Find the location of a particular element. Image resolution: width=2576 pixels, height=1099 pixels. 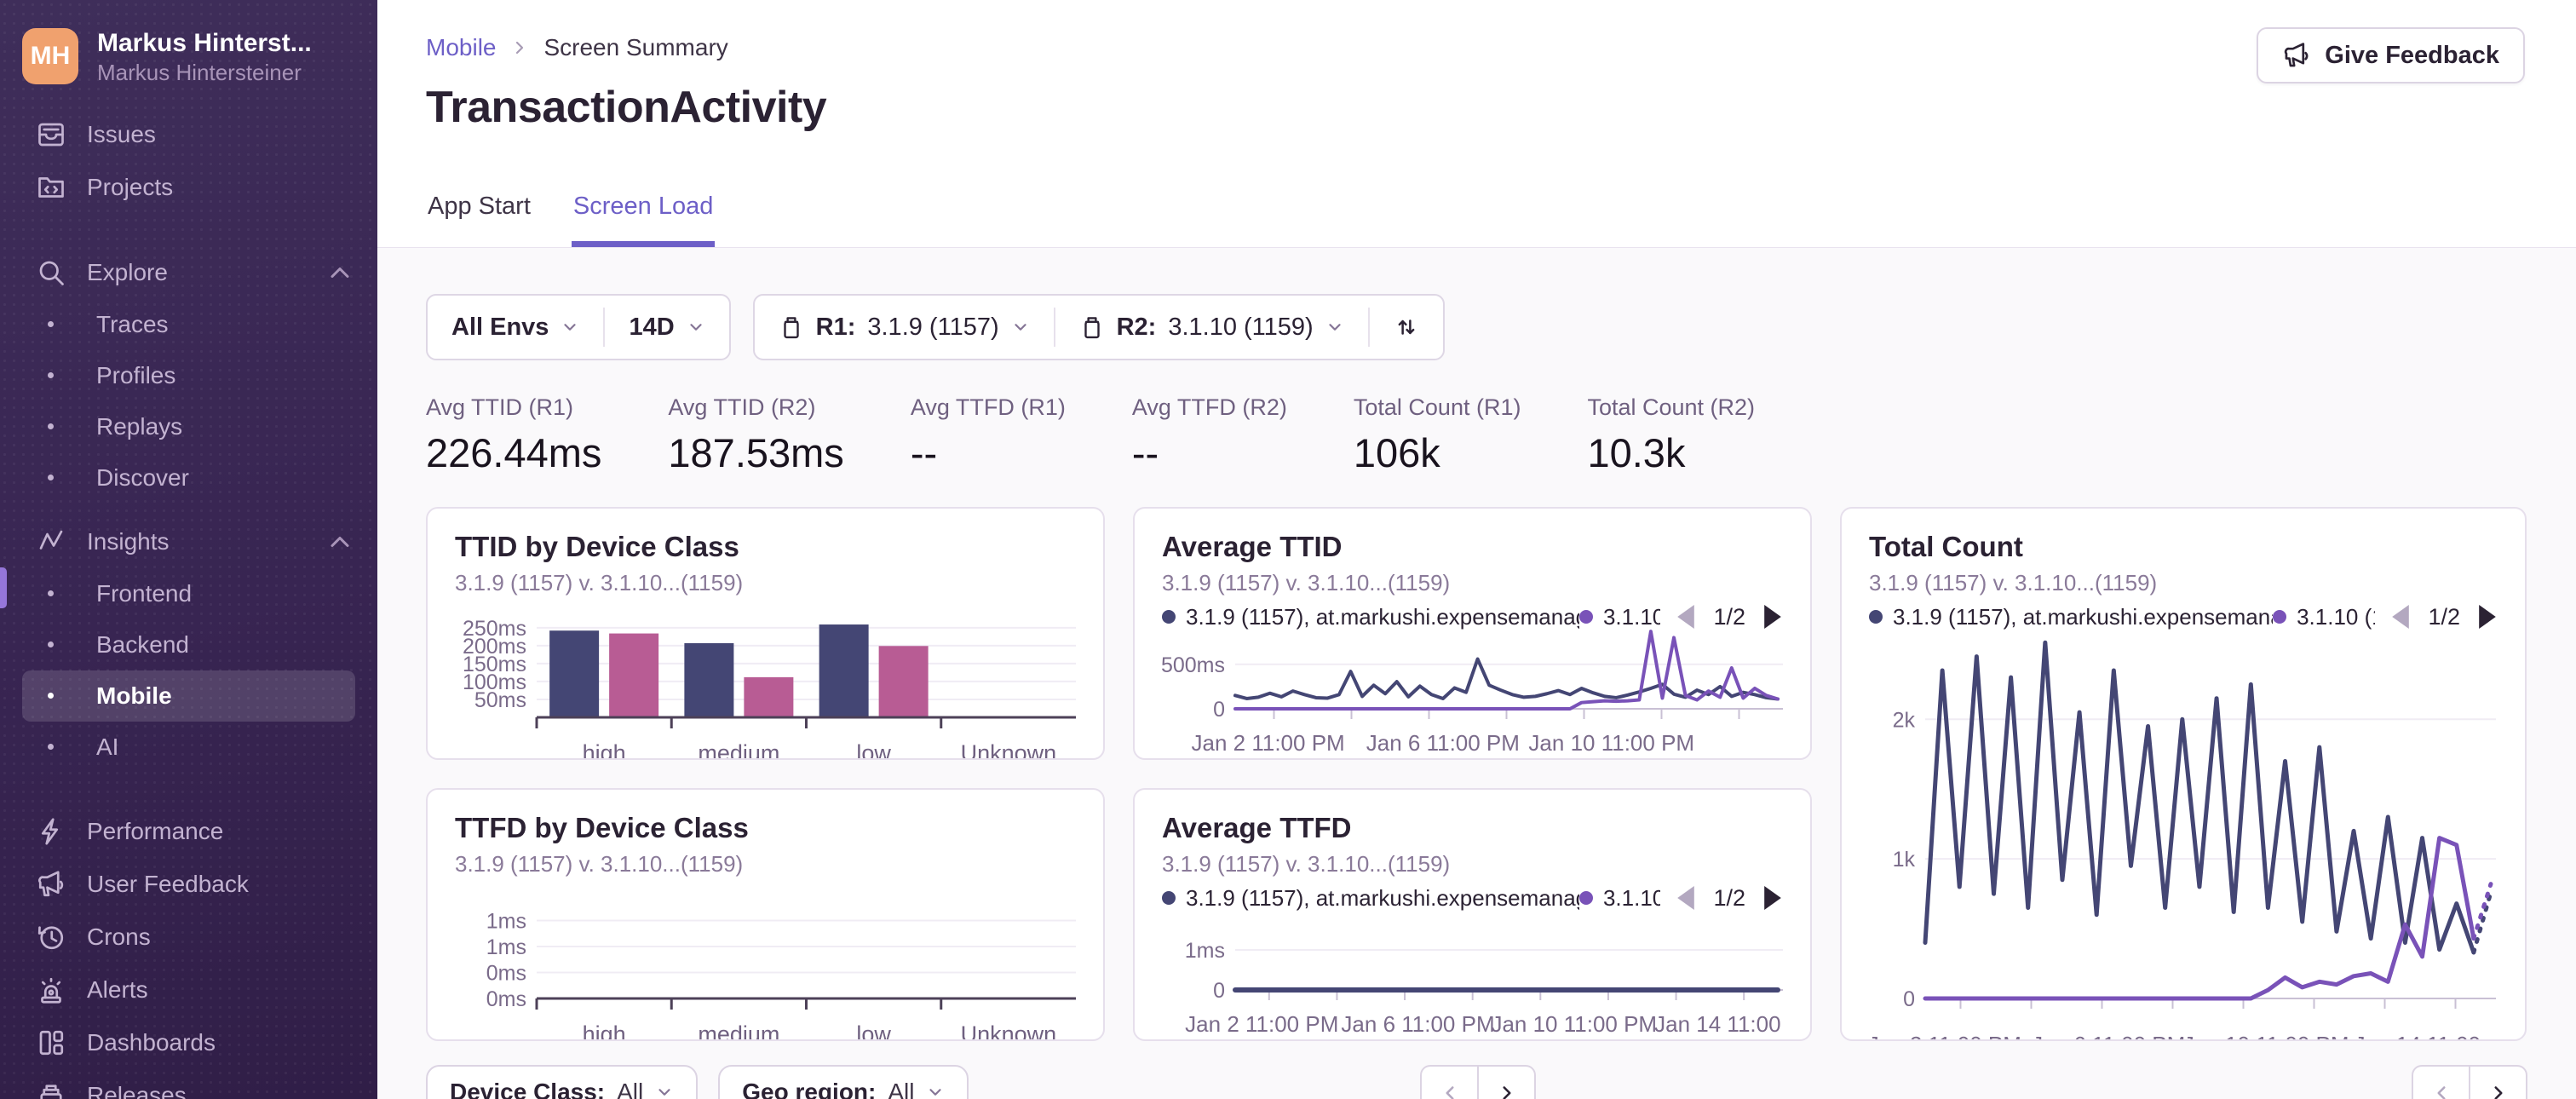

geo-region-filter: Geo region: All is located at coordinates (844, 1082).